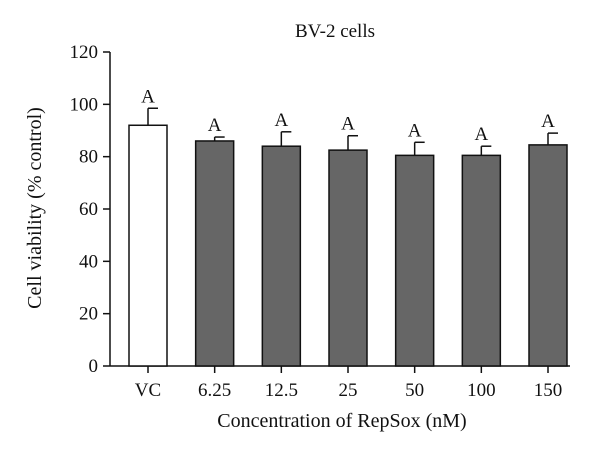  Describe the element at coordinates (88, 209) in the screenshot. I see `y-tick-label: 60` at that location.